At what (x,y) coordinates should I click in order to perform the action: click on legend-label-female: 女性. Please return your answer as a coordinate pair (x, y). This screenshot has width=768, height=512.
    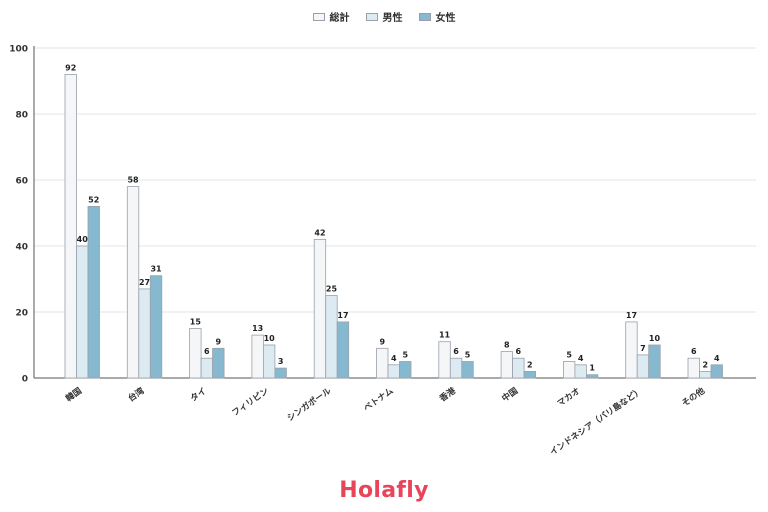
    Looking at the image, I should click on (445, 18).